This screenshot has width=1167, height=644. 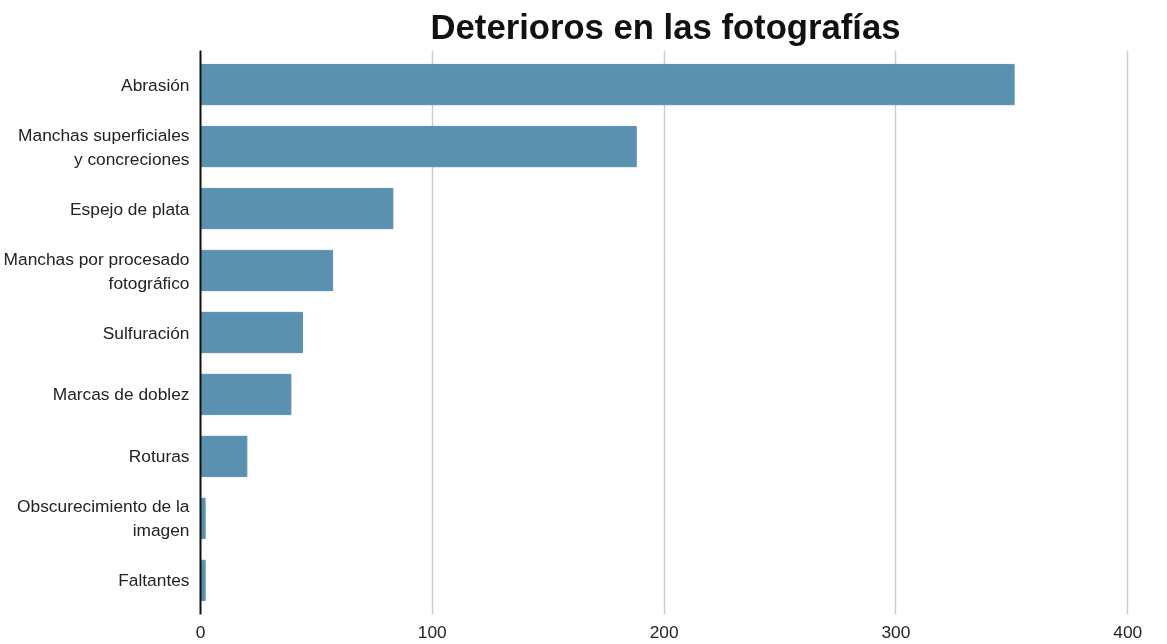 What do you see at coordinates (146, 332) in the screenshot?
I see `y-tick-label: Sulfuración` at bounding box center [146, 332].